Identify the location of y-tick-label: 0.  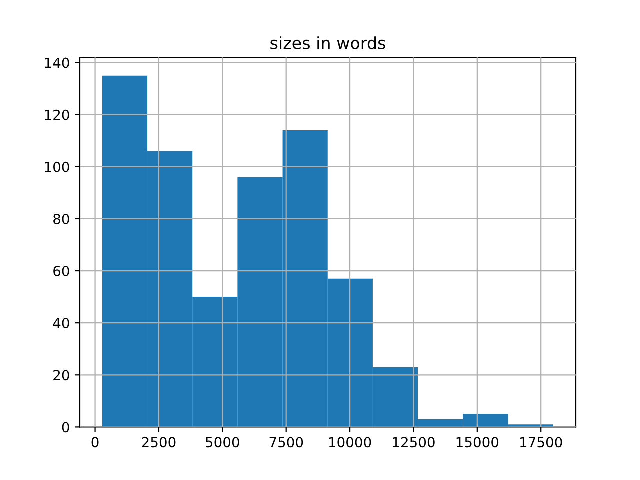
(66, 427).